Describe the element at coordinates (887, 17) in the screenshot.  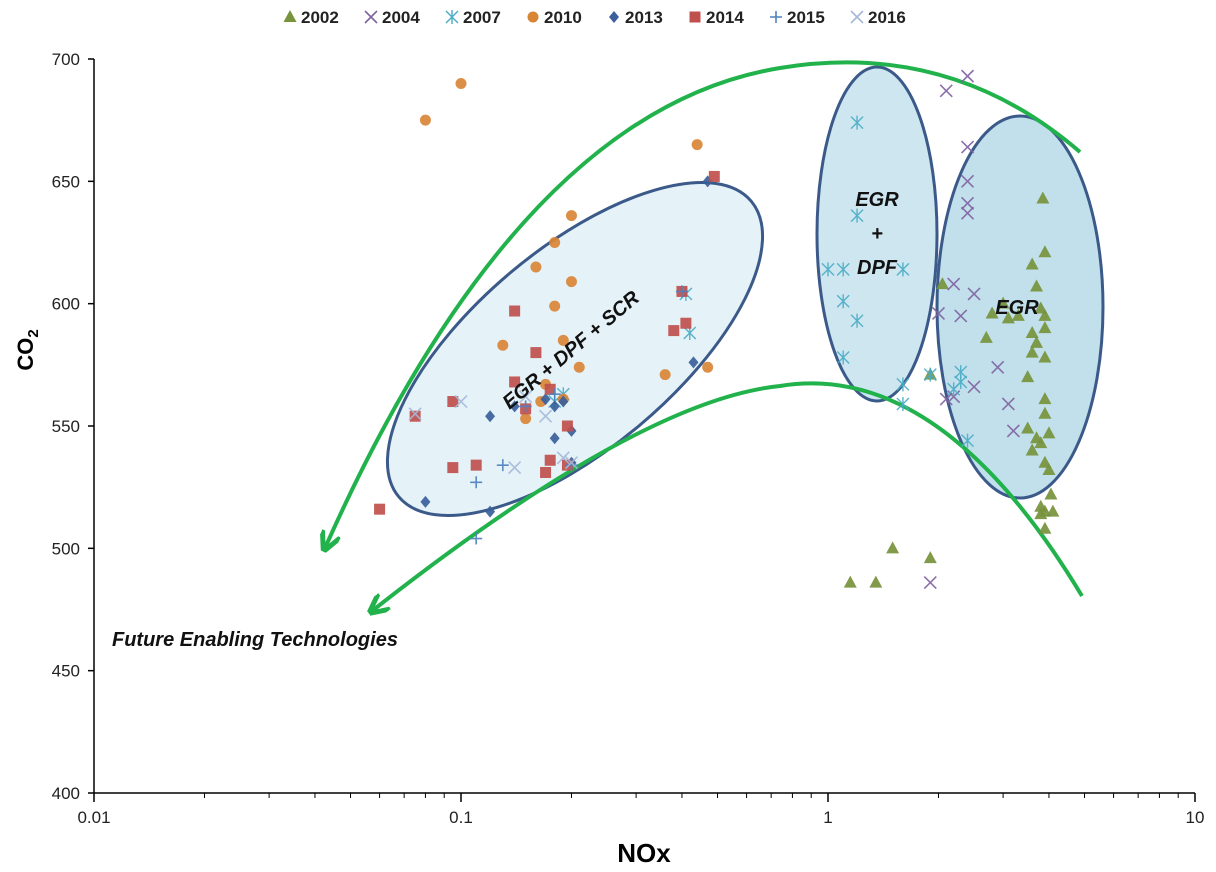
I see `legend-label-2016: 2016` at that location.